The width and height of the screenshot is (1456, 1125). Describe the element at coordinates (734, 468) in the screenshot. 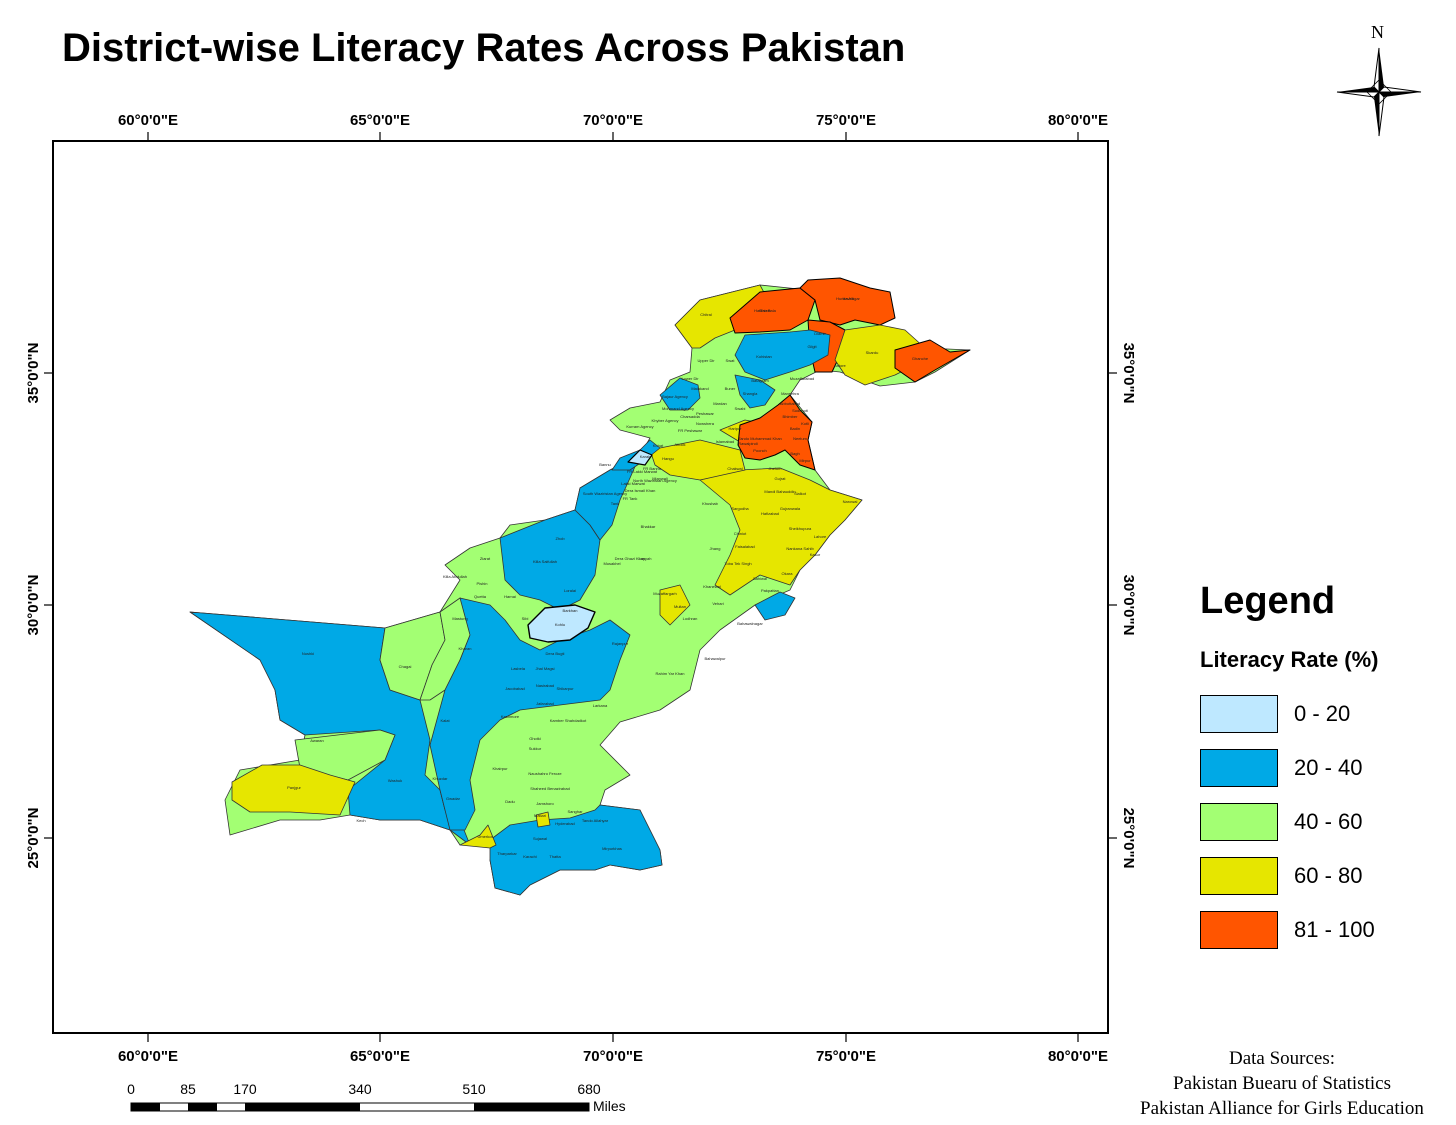

I see `district-label: Chakwal` at that location.